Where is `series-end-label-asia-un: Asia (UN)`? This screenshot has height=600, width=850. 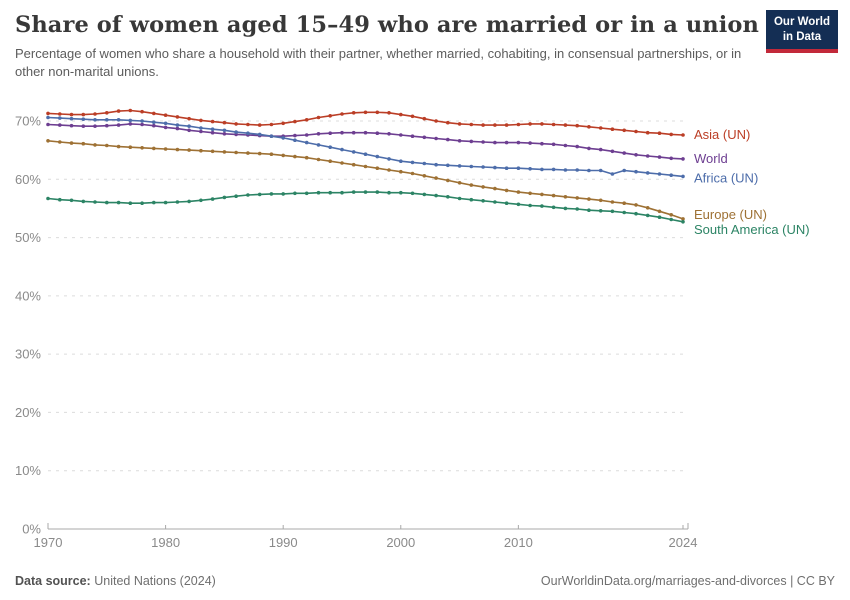 series-end-label-asia-un: Asia (UN) is located at coordinates (722, 134).